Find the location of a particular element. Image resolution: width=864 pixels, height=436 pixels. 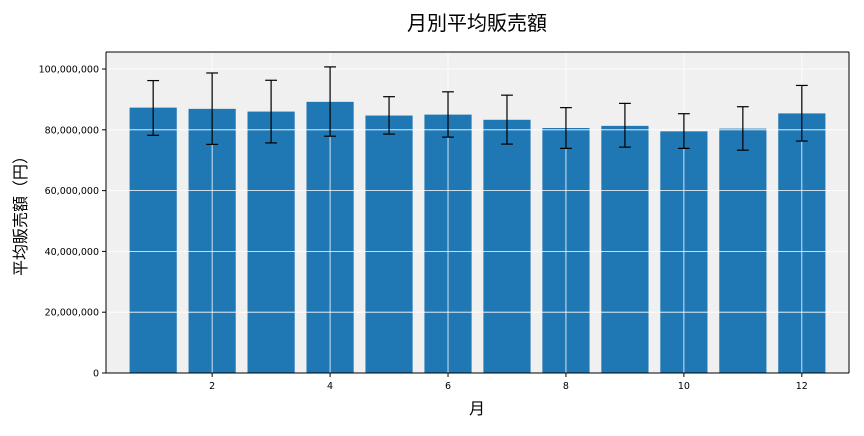

x-tick-label-4: 4 is located at coordinates (330, 386).